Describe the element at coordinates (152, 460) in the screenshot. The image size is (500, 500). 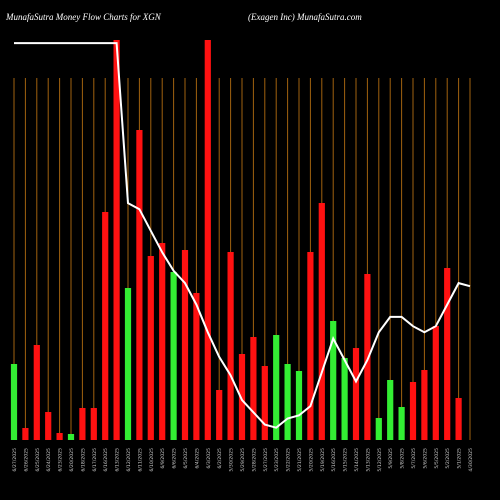
I see `x-tick-label: 6/10/2025` at that location.